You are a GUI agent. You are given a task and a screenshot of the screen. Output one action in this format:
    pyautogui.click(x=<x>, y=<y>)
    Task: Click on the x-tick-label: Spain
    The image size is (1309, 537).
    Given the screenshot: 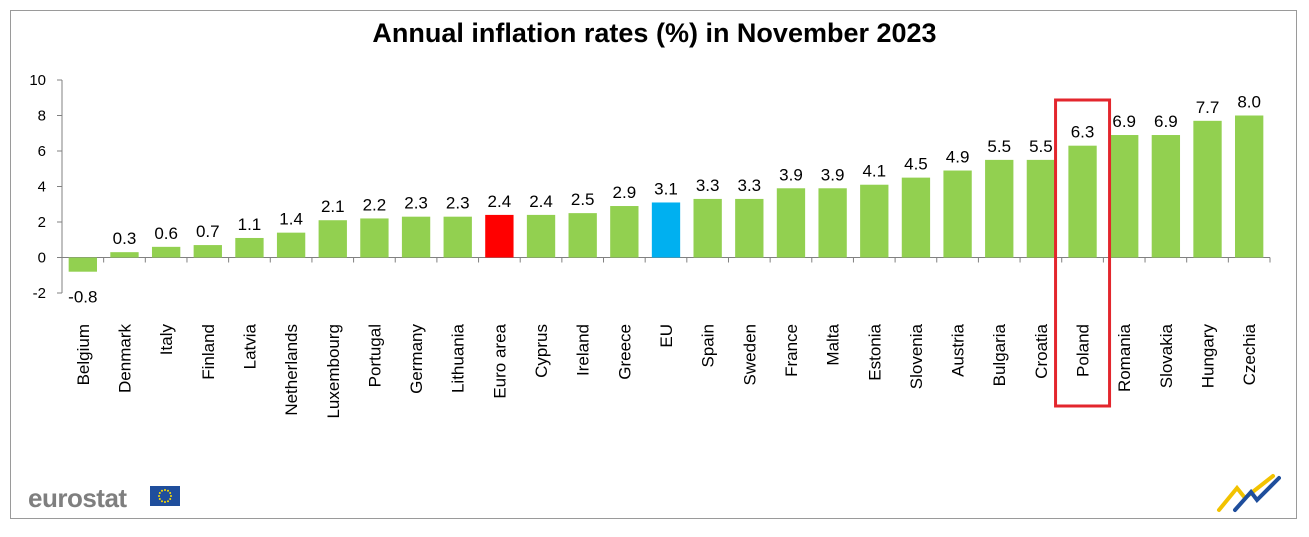 What is the action you would take?
    pyautogui.click(x=708, y=345)
    